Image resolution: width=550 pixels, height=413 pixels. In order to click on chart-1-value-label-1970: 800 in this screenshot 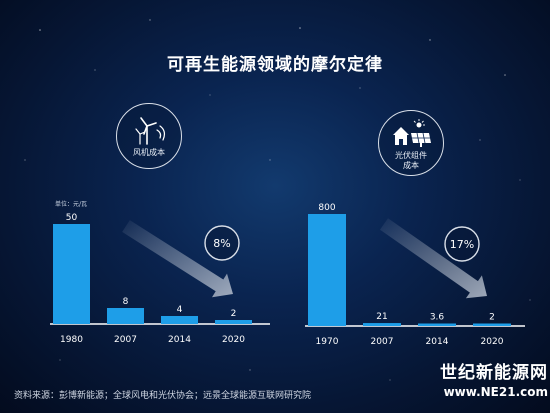, I will do `click(326, 208)`.